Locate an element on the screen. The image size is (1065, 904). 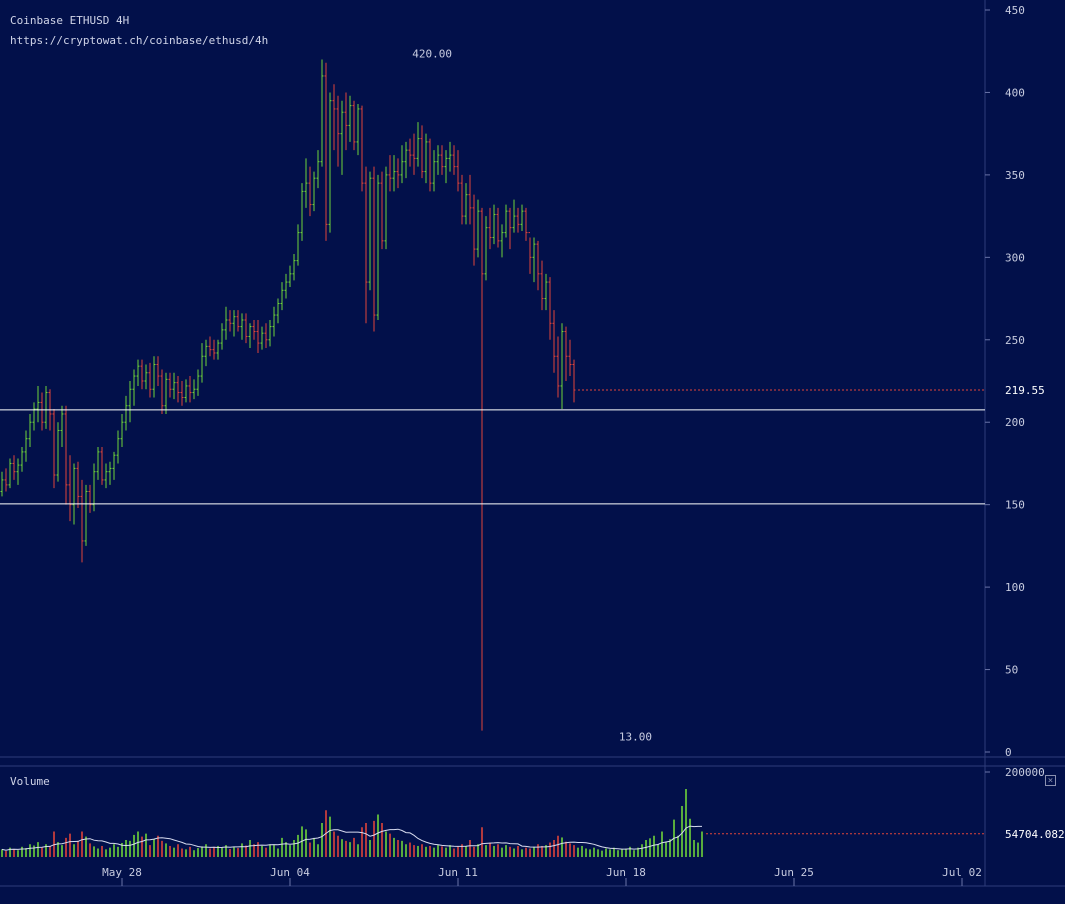
time-tick-label: May 28 is located at coordinates (122, 872).